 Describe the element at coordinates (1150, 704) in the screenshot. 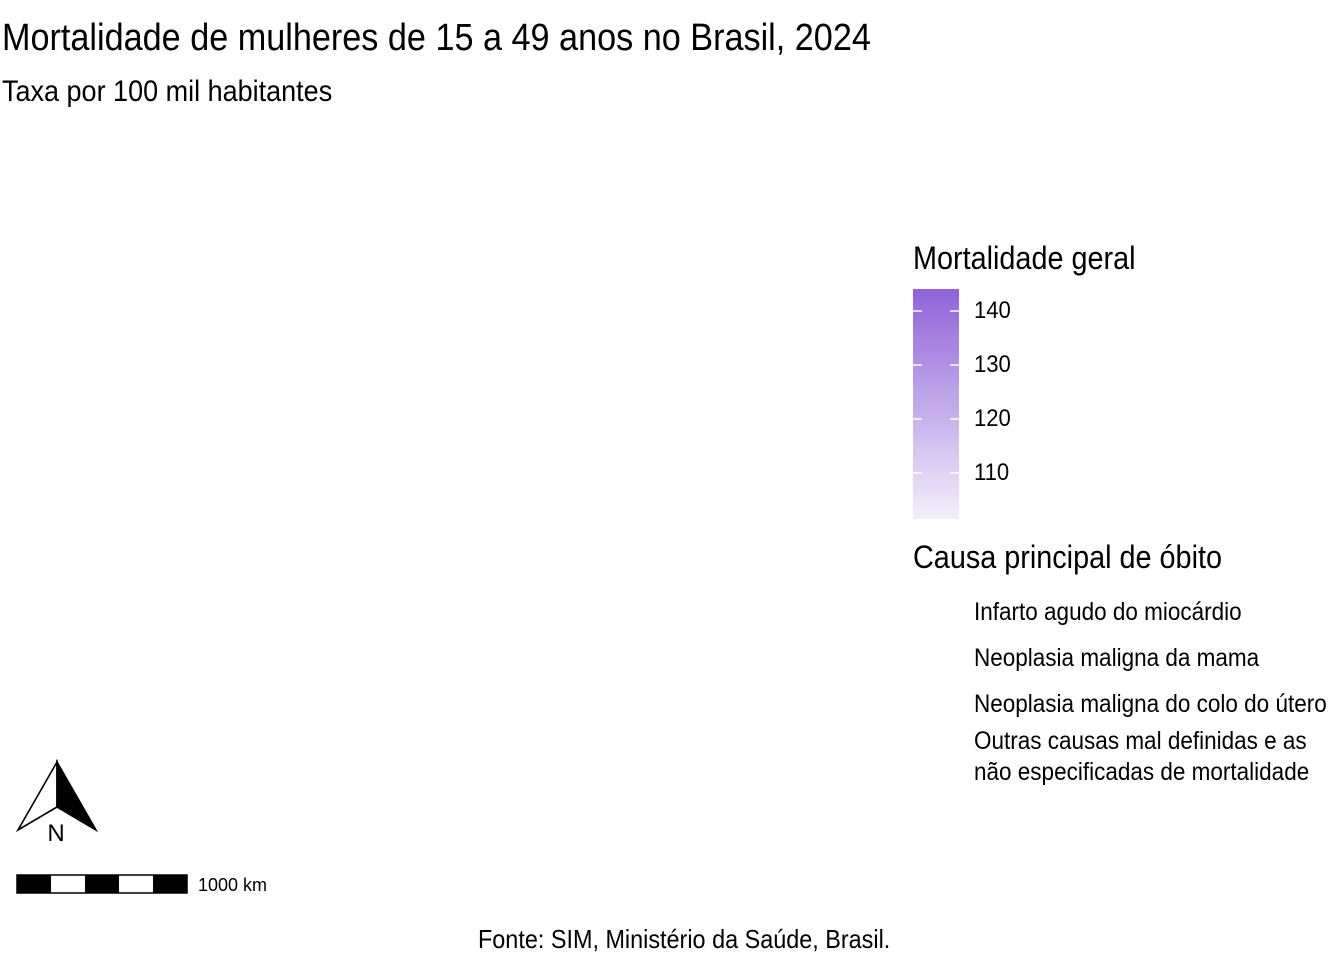

I see `legend-cause-item: Neoplasia maligna do colo do útero` at that location.